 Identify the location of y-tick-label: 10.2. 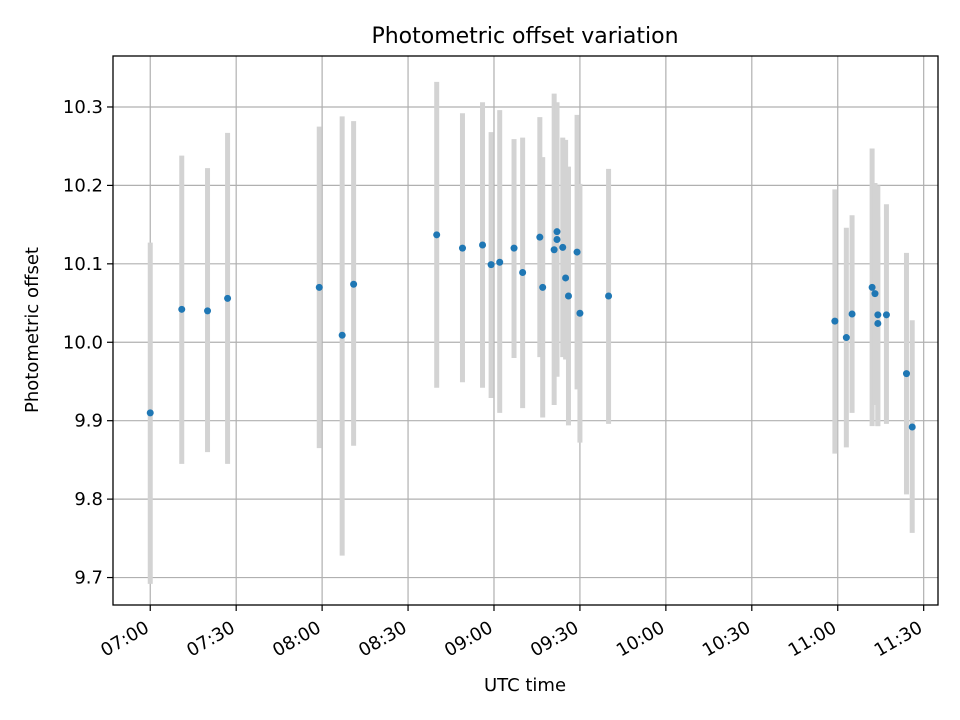
(83, 185).